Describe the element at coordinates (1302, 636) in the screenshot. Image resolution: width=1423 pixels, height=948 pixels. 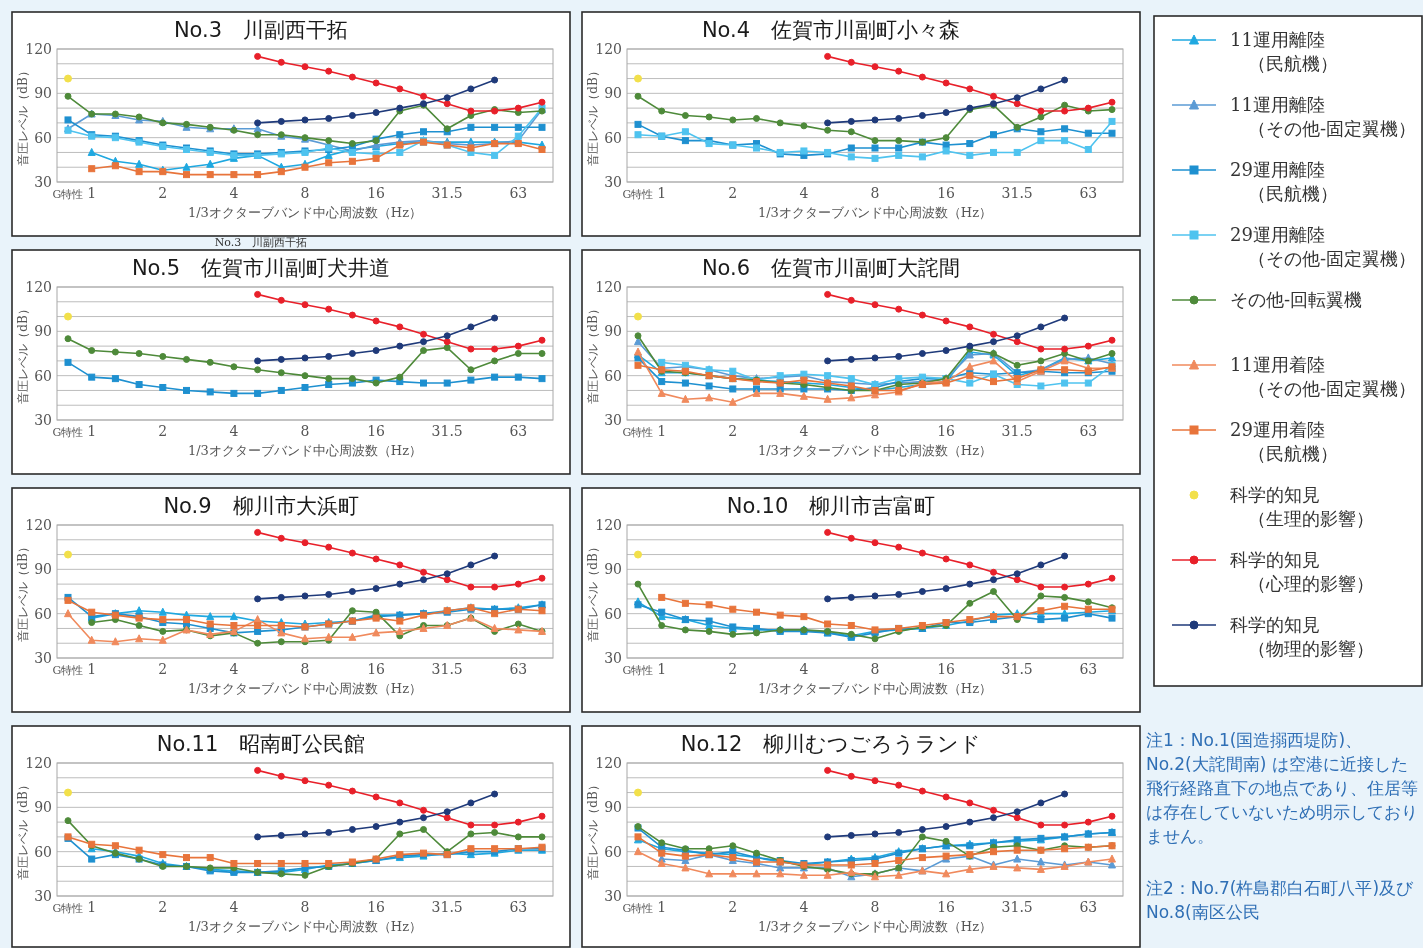
I see `legend-label: 科学的知見（物理的影響）` at that location.